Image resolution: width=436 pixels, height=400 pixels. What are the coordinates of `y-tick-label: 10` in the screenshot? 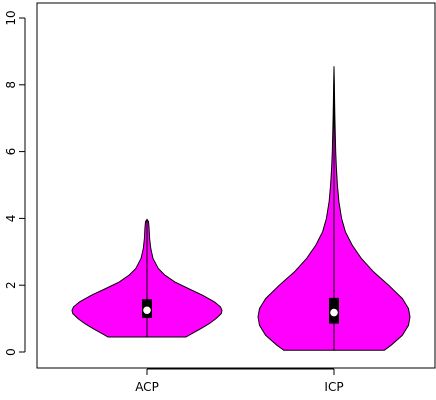 It's located at (11, 17).